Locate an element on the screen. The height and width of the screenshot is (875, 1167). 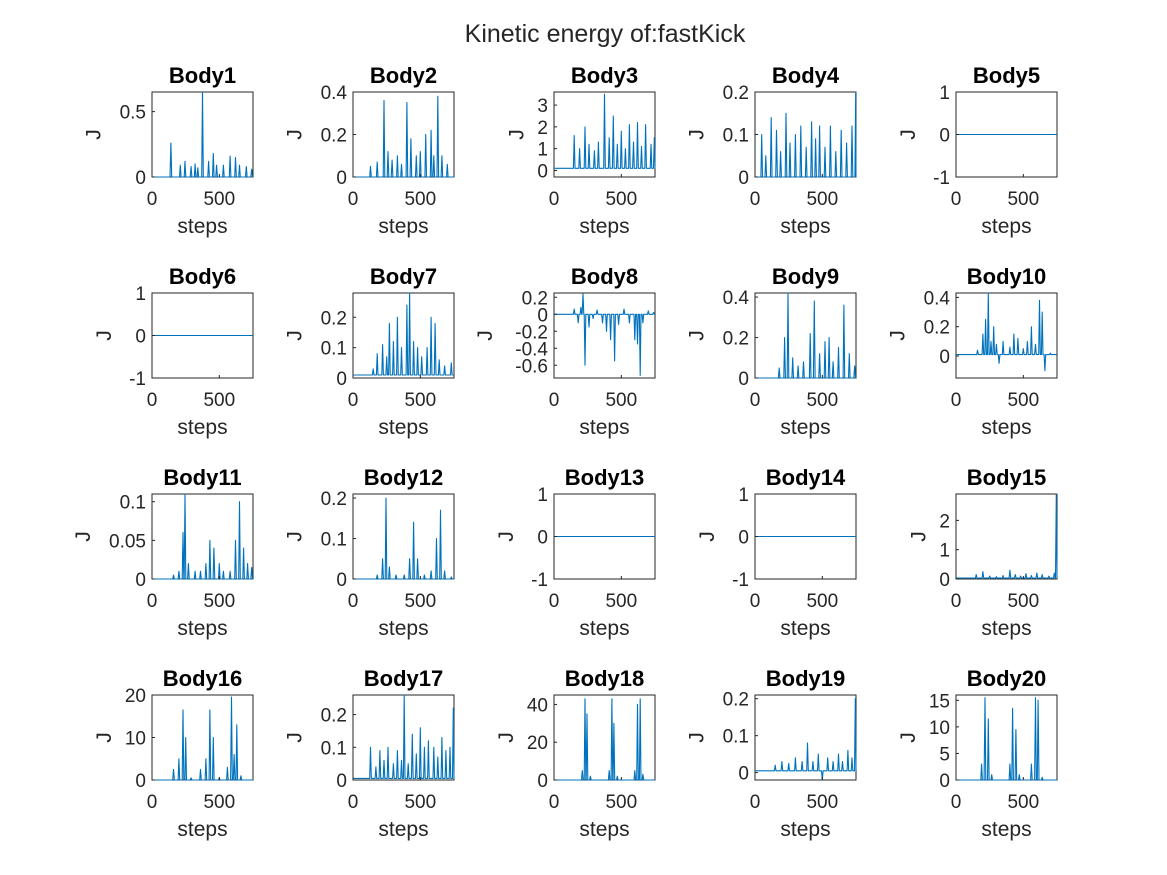
y-tick-label: 0.05 is located at coordinates (127, 541).